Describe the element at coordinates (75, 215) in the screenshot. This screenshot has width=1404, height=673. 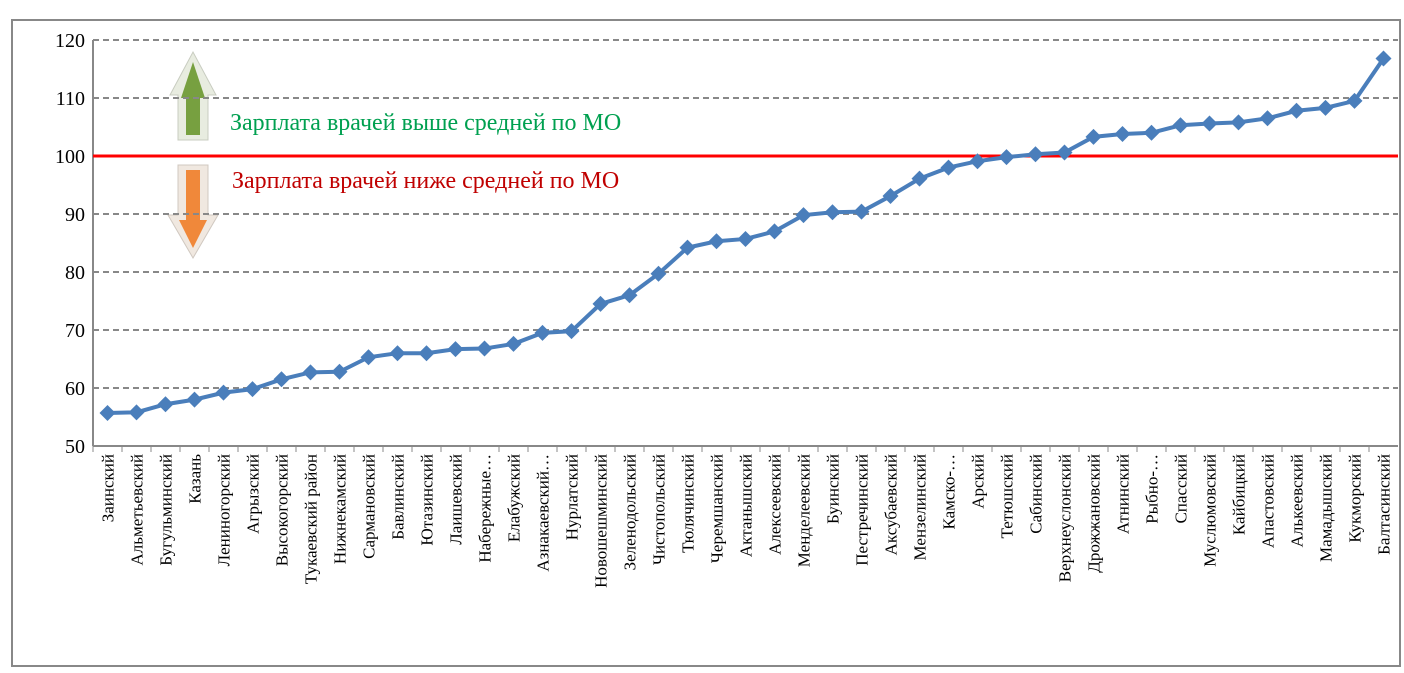
I see `y-tick-label: 90` at that location.